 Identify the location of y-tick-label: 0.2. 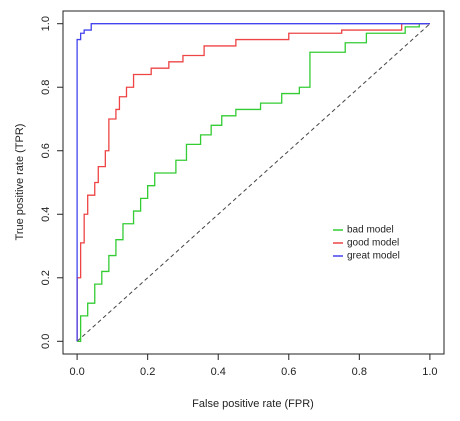
(46, 277).